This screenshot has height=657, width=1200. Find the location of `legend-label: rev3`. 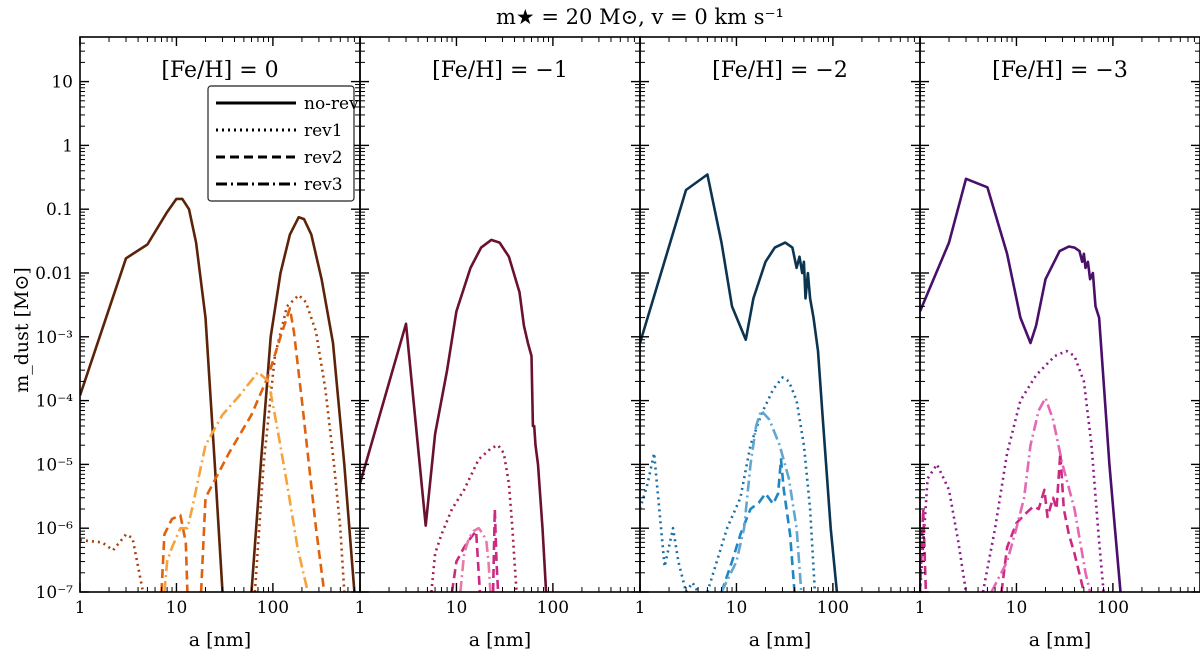

legend-label: rev3 is located at coordinates (323, 185).